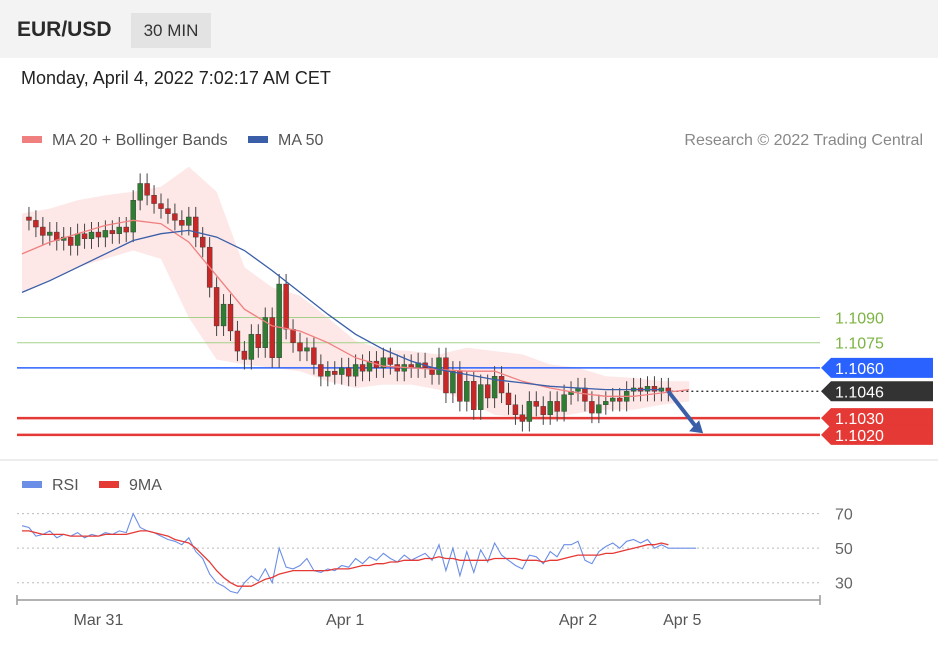 The height and width of the screenshot is (647, 938). I want to click on projection-arrow, so click(682, 410).